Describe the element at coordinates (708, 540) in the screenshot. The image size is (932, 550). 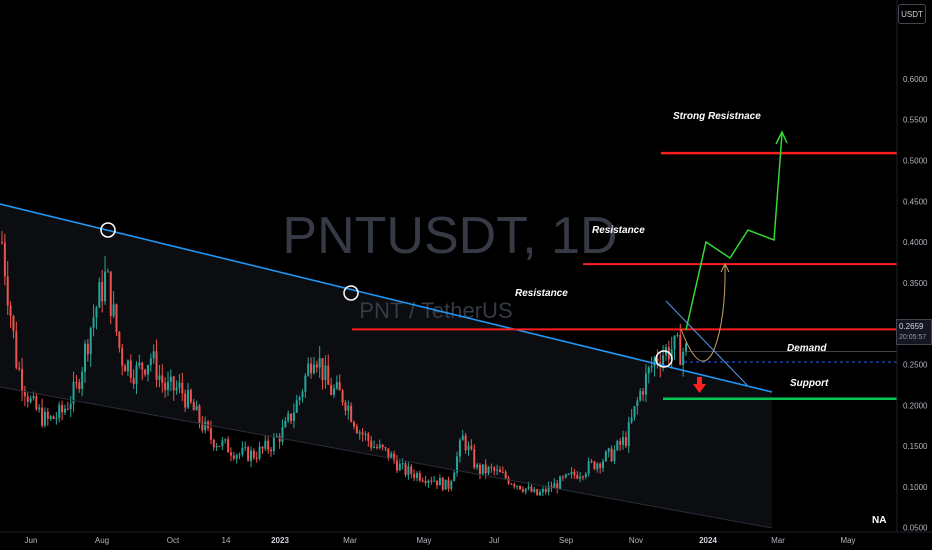
I see `x-tick-label: 2024` at that location.